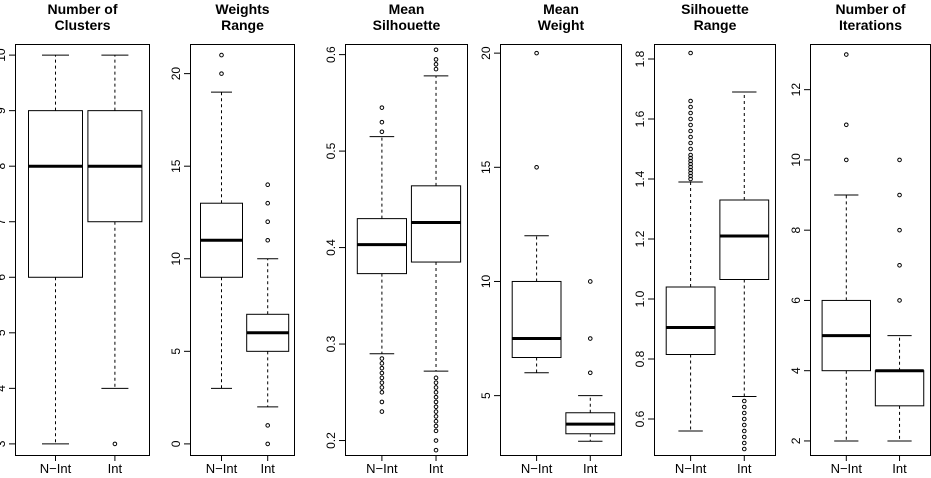 The width and height of the screenshot is (931, 478). I want to click on y-tick-label: 1.6, so click(640, 118).